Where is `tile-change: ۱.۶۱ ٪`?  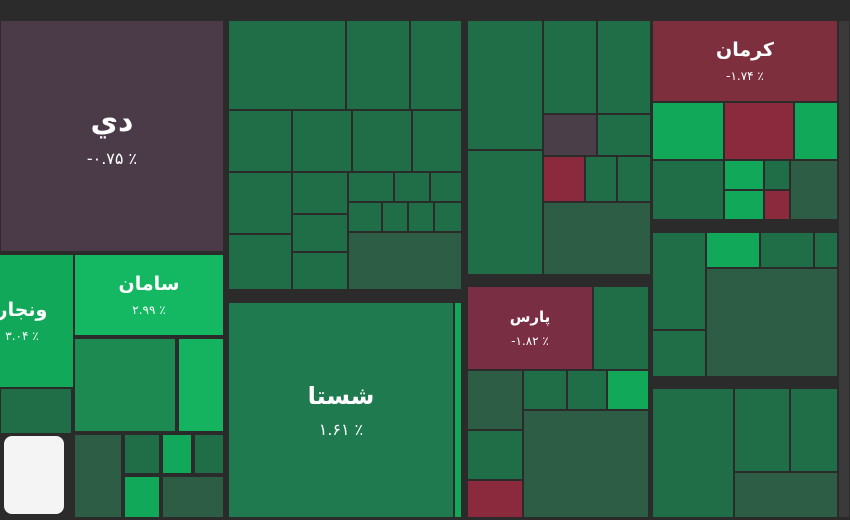
tile-change: ۱.۶۱ ٪ is located at coordinates (341, 429).